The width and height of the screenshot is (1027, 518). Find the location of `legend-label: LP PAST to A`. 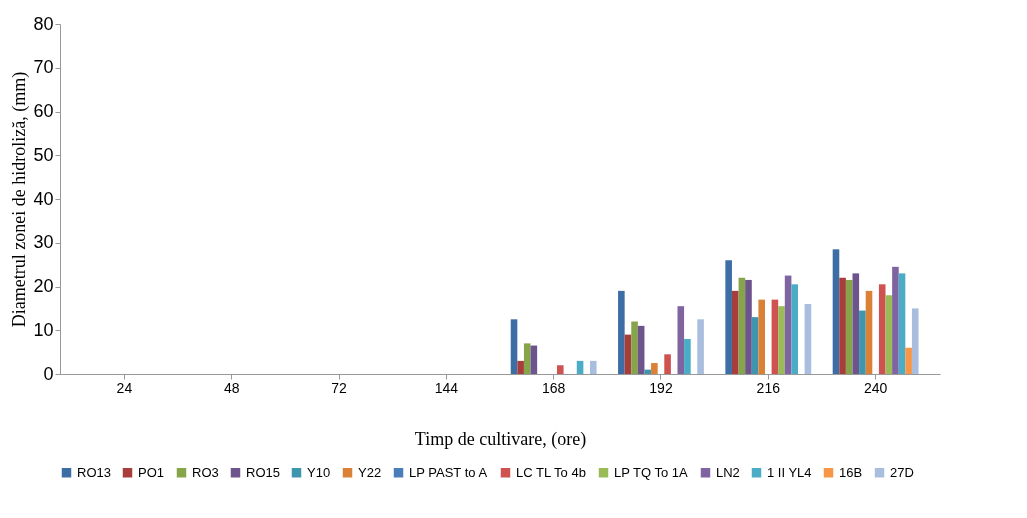

legend-label: LP PAST to A is located at coordinates (448, 472).